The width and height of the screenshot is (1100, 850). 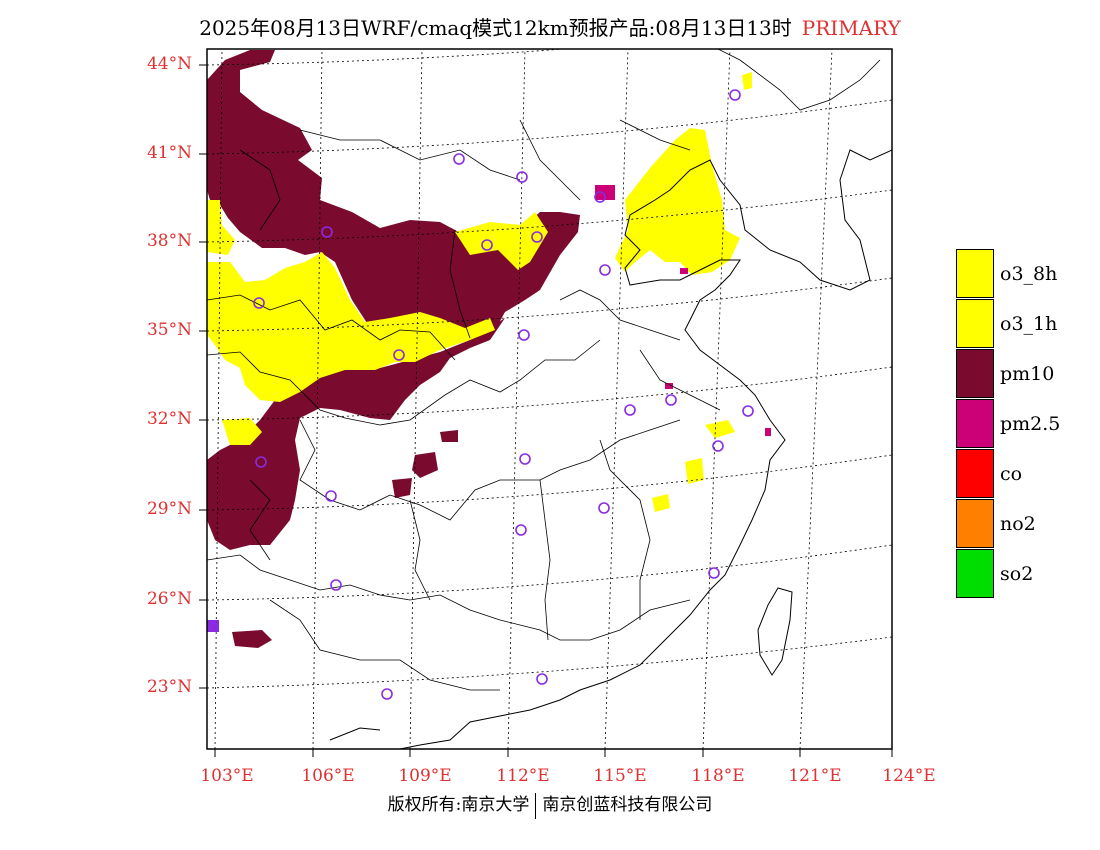 I want to click on legend-label: so2, so click(x=1017, y=574).